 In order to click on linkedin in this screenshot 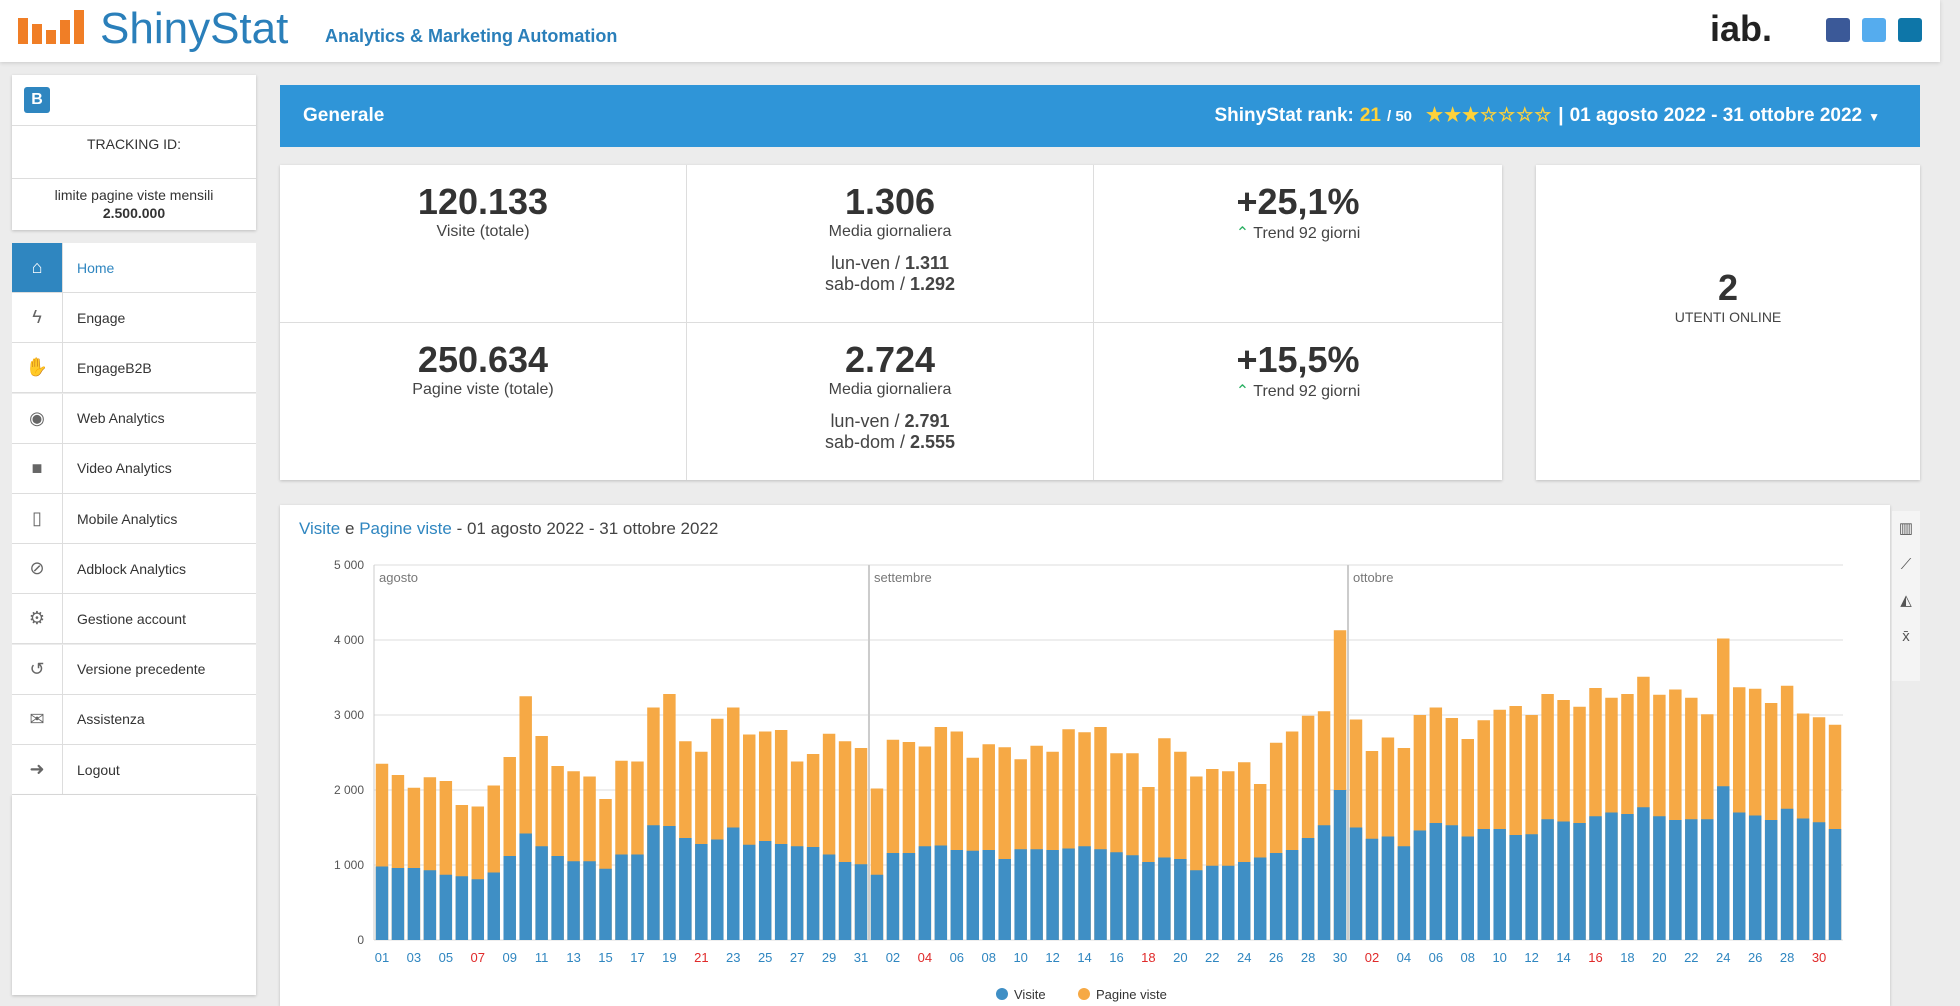, I will do `click(1910, 30)`.